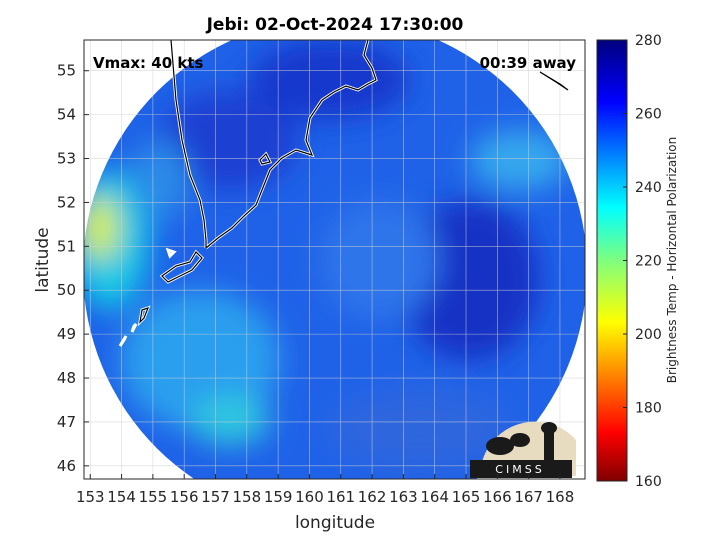 The image size is (720, 540). What do you see at coordinates (247, 497) in the screenshot?
I see `x-tick-label: 158` at bounding box center [247, 497].